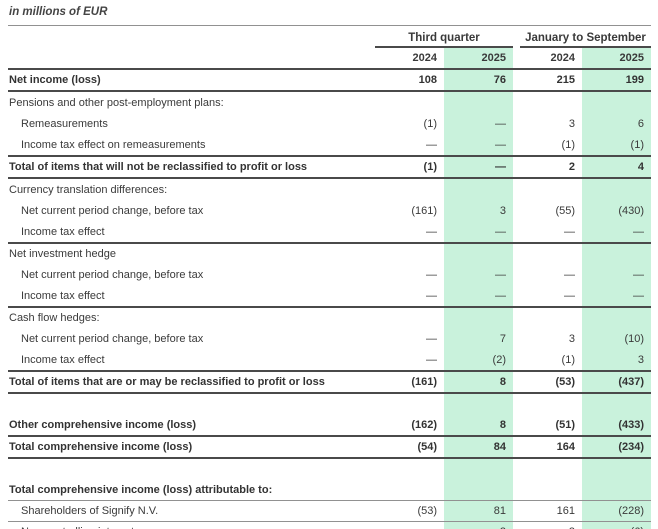  Describe the element at coordinates (329, 231) in the screenshot. I see `table-row: Income tax effect — — — —` at that location.